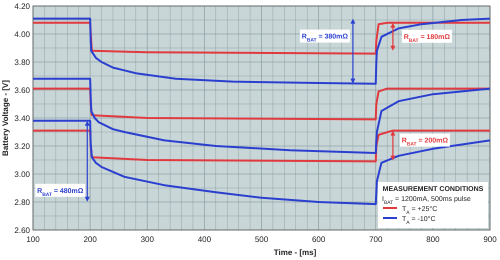 This screenshot has width=500, height=260. Describe the element at coordinates (205, 239) in the screenshot. I see `x-tick-label: 400` at that location.